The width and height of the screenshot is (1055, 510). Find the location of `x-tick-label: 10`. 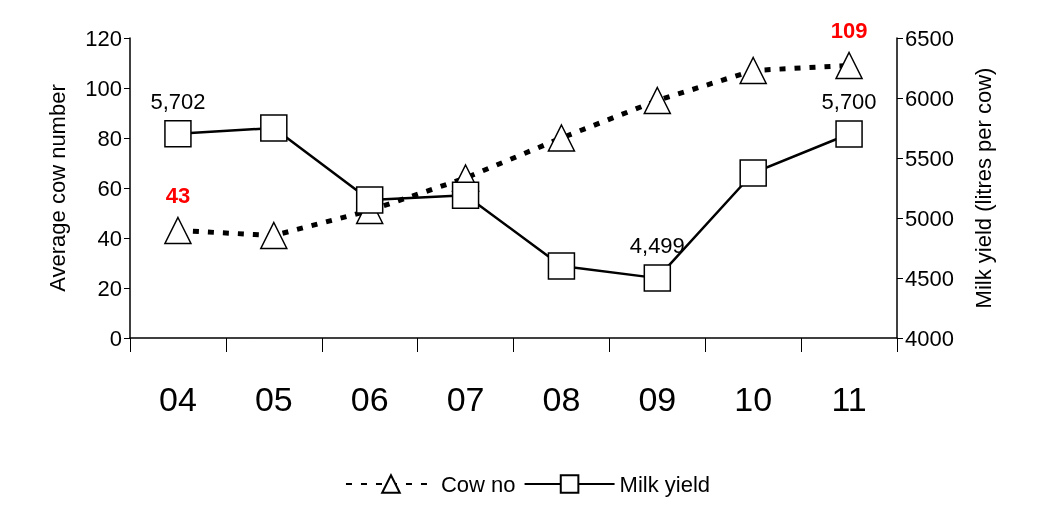

x-tick-label: 10 is located at coordinates (753, 399).